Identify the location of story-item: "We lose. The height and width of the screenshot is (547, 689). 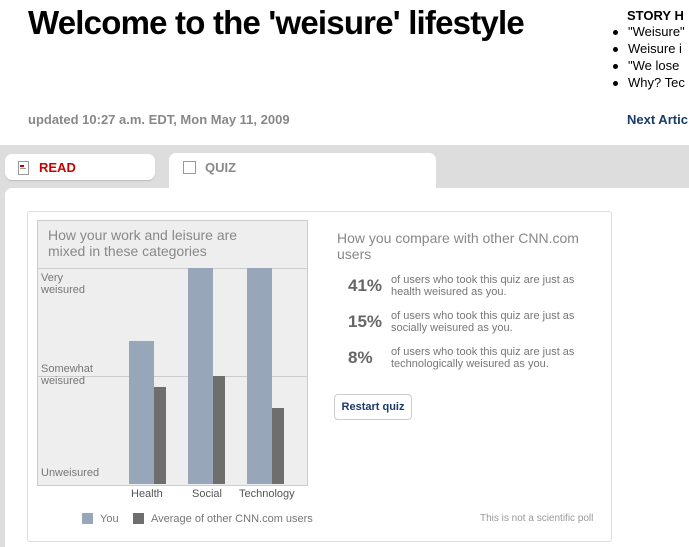
(649, 65).